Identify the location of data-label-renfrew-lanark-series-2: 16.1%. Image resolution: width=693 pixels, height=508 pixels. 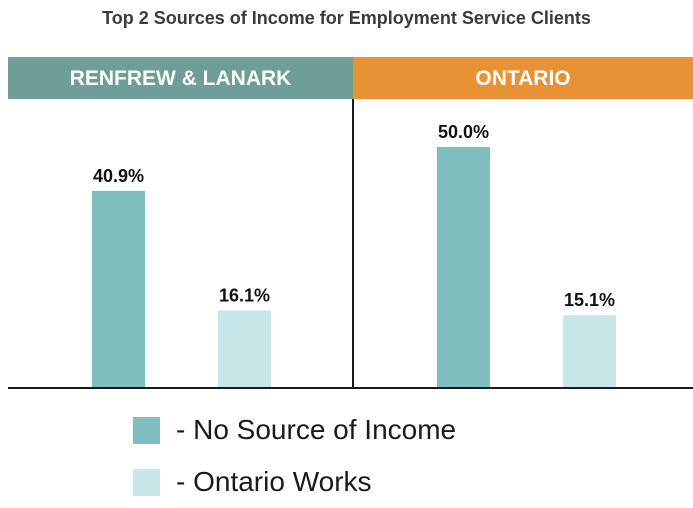
(244, 295).